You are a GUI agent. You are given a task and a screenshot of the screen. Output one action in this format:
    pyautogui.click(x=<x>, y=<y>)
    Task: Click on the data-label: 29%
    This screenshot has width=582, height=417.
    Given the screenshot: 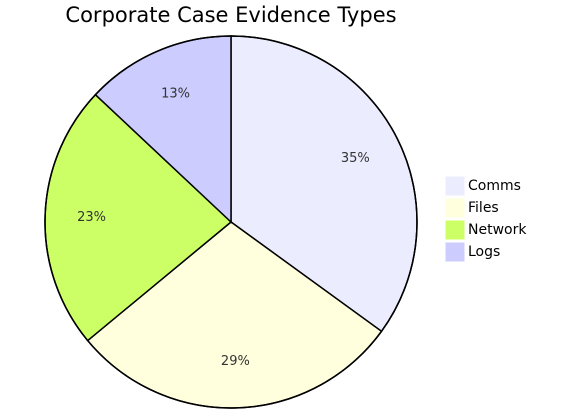 What is the action you would take?
    pyautogui.click(x=235, y=361)
    